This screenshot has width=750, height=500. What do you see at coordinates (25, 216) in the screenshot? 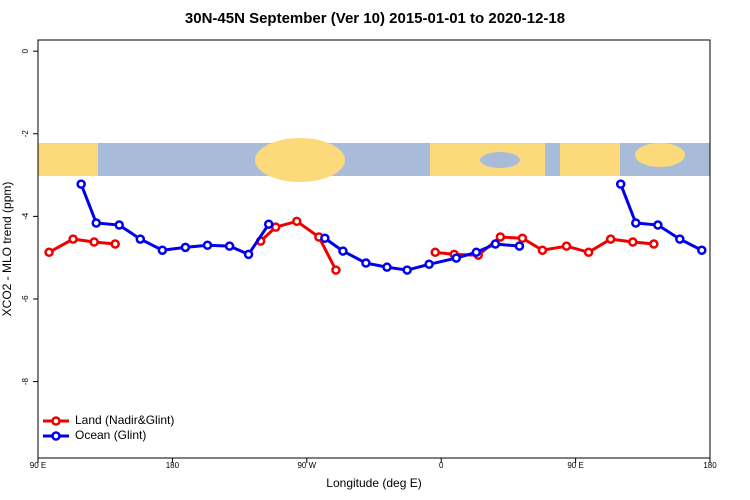
I see `y-tick-label: -4` at bounding box center [25, 216].